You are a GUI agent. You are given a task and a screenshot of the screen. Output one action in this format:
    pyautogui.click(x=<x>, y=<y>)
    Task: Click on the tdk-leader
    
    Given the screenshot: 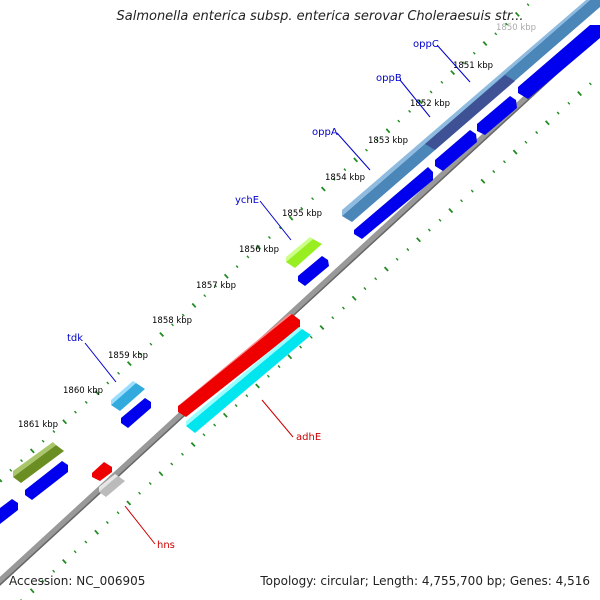 What is the action you would take?
    pyautogui.click(x=100, y=362)
    